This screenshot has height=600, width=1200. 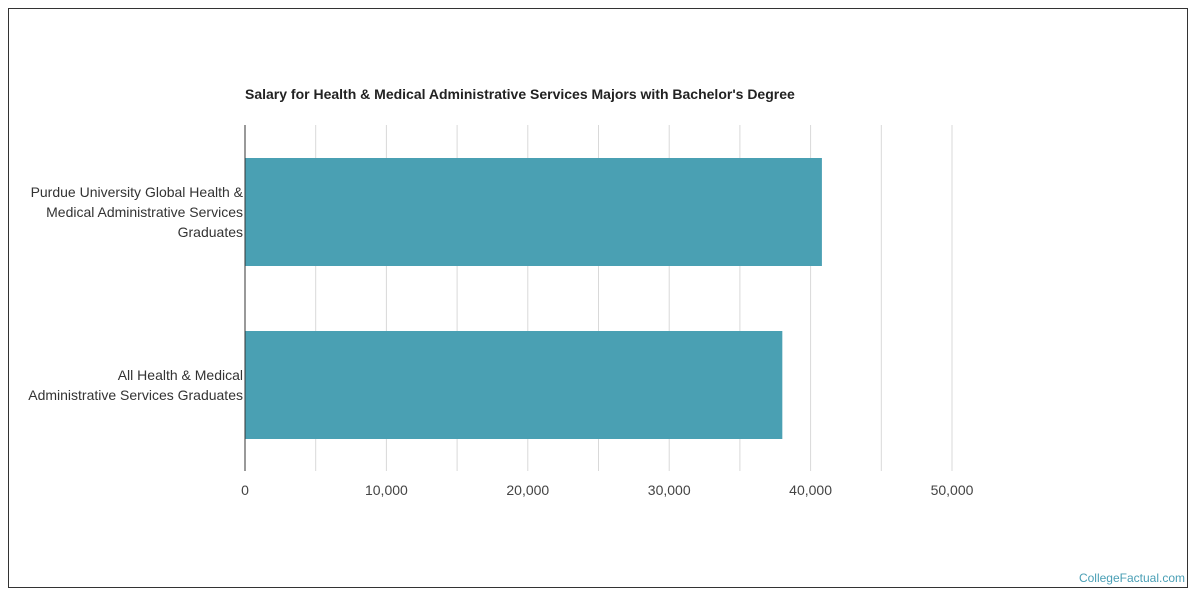 What do you see at coordinates (386, 490) in the screenshot?
I see `x-tick-label: 10,000` at bounding box center [386, 490].